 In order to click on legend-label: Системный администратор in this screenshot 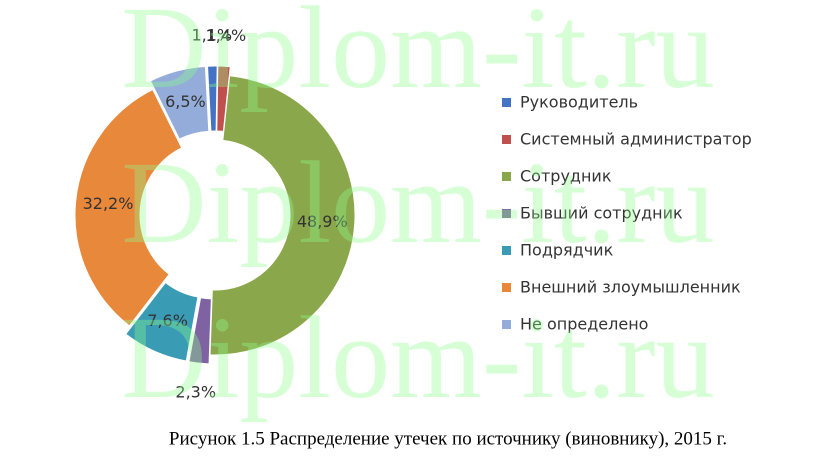, I will do `click(636, 139)`.